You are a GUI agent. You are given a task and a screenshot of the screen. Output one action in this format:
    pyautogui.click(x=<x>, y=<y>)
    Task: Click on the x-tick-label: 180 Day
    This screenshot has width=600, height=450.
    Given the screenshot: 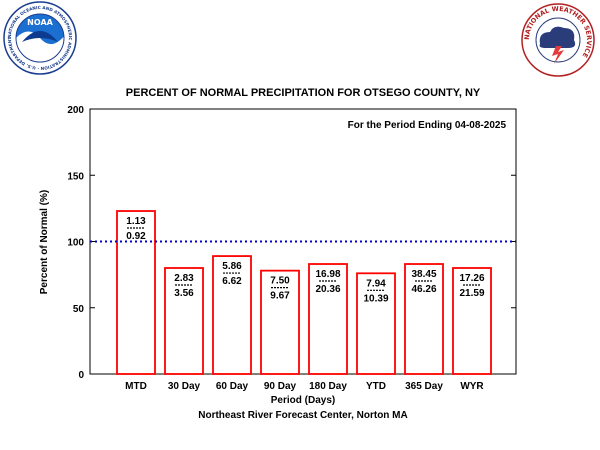 What is the action you would take?
    pyautogui.click(x=328, y=386)
    